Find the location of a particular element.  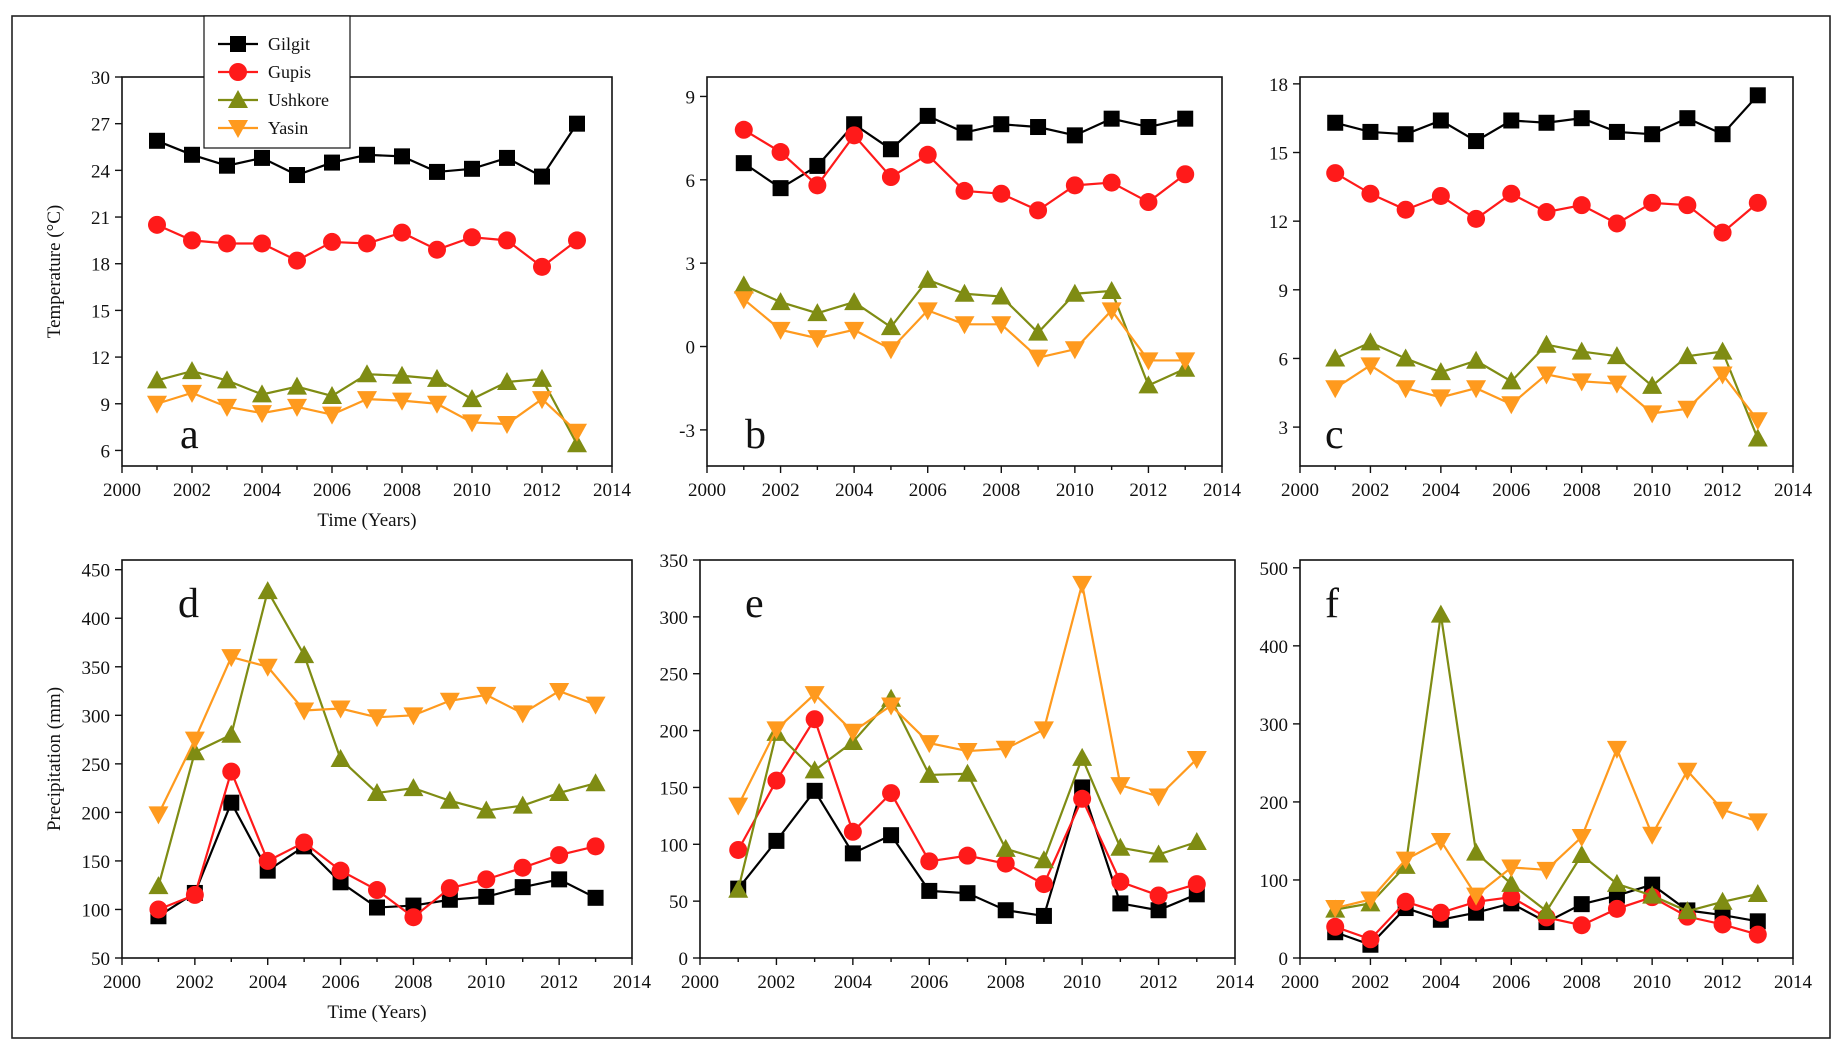

y-tick-label: 350 is located at coordinates (96, 668).